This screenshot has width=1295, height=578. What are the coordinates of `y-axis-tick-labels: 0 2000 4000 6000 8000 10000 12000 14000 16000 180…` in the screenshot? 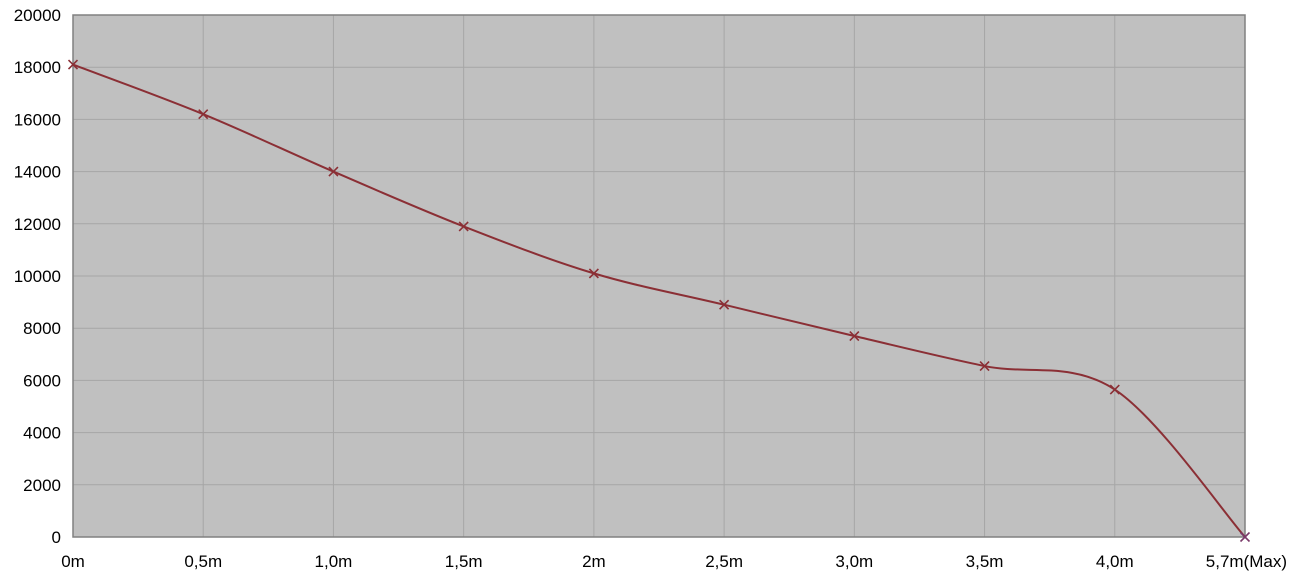 It's located at (37, 276).